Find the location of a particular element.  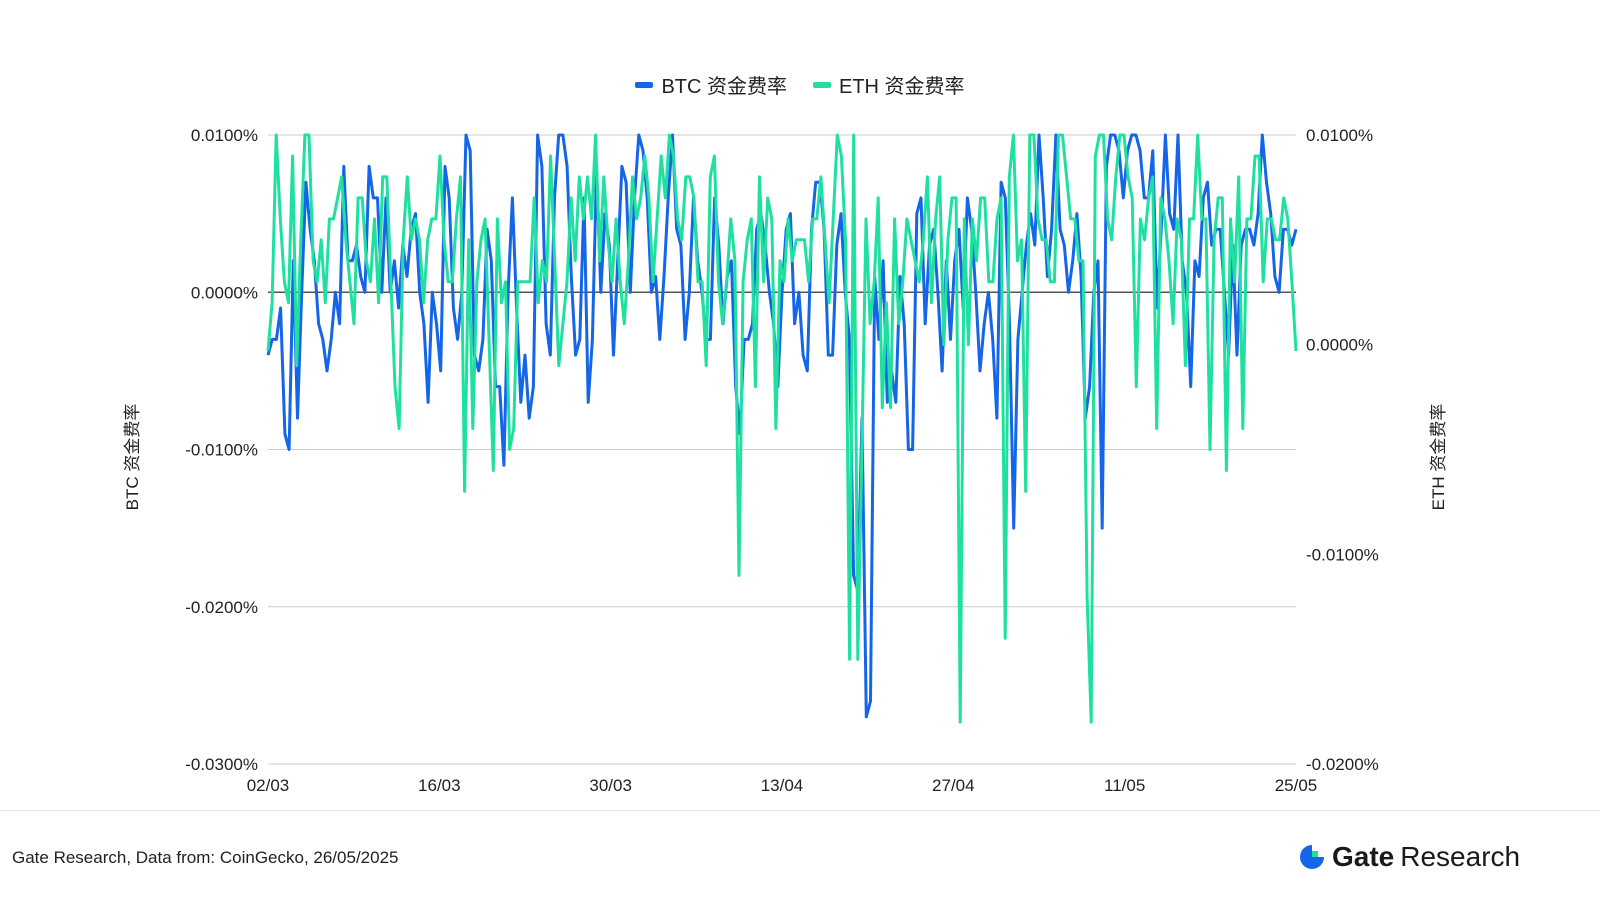

legend-item-btc: BTC 资金费率 is located at coordinates (711, 84).